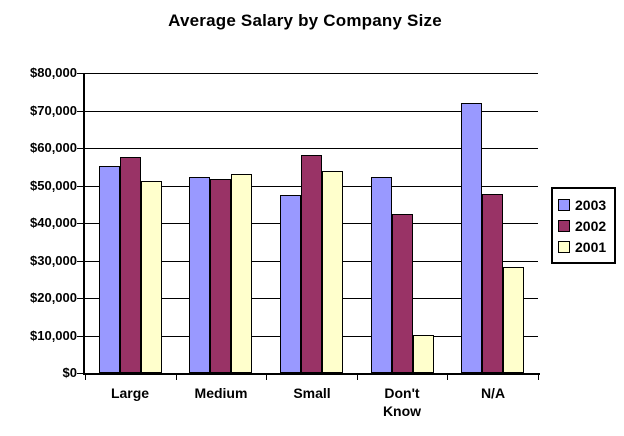 This screenshot has height=436, width=624. Describe the element at coordinates (332, 272) in the screenshot. I see `bar-2001-small` at that location.